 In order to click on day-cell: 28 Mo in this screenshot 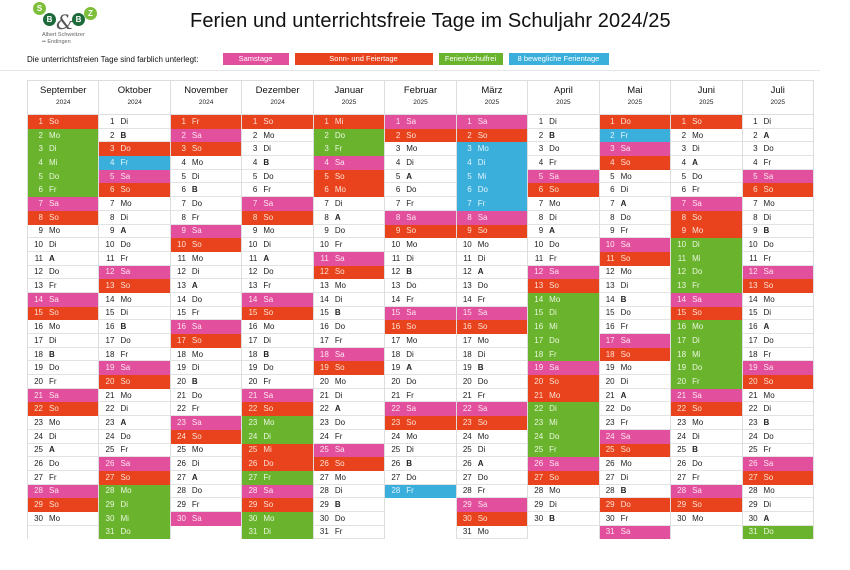, I will do `click(777, 491)`.